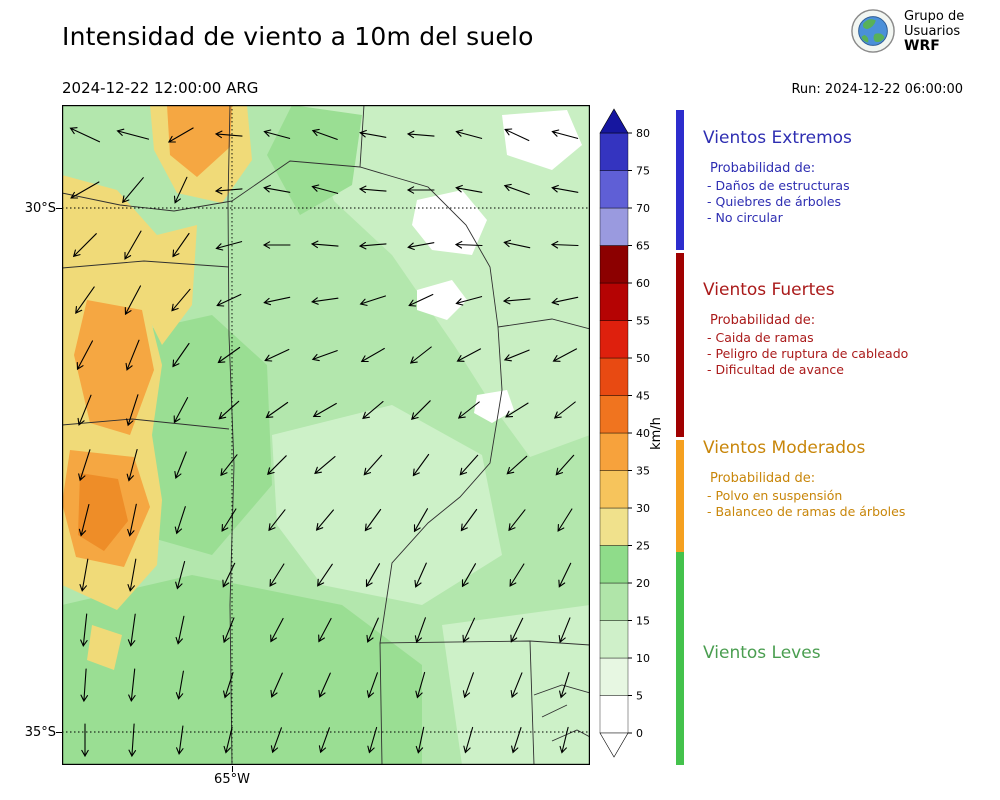 This screenshot has height=800, width=1000. I want to click on legend-color-strip, so click(680, 435).